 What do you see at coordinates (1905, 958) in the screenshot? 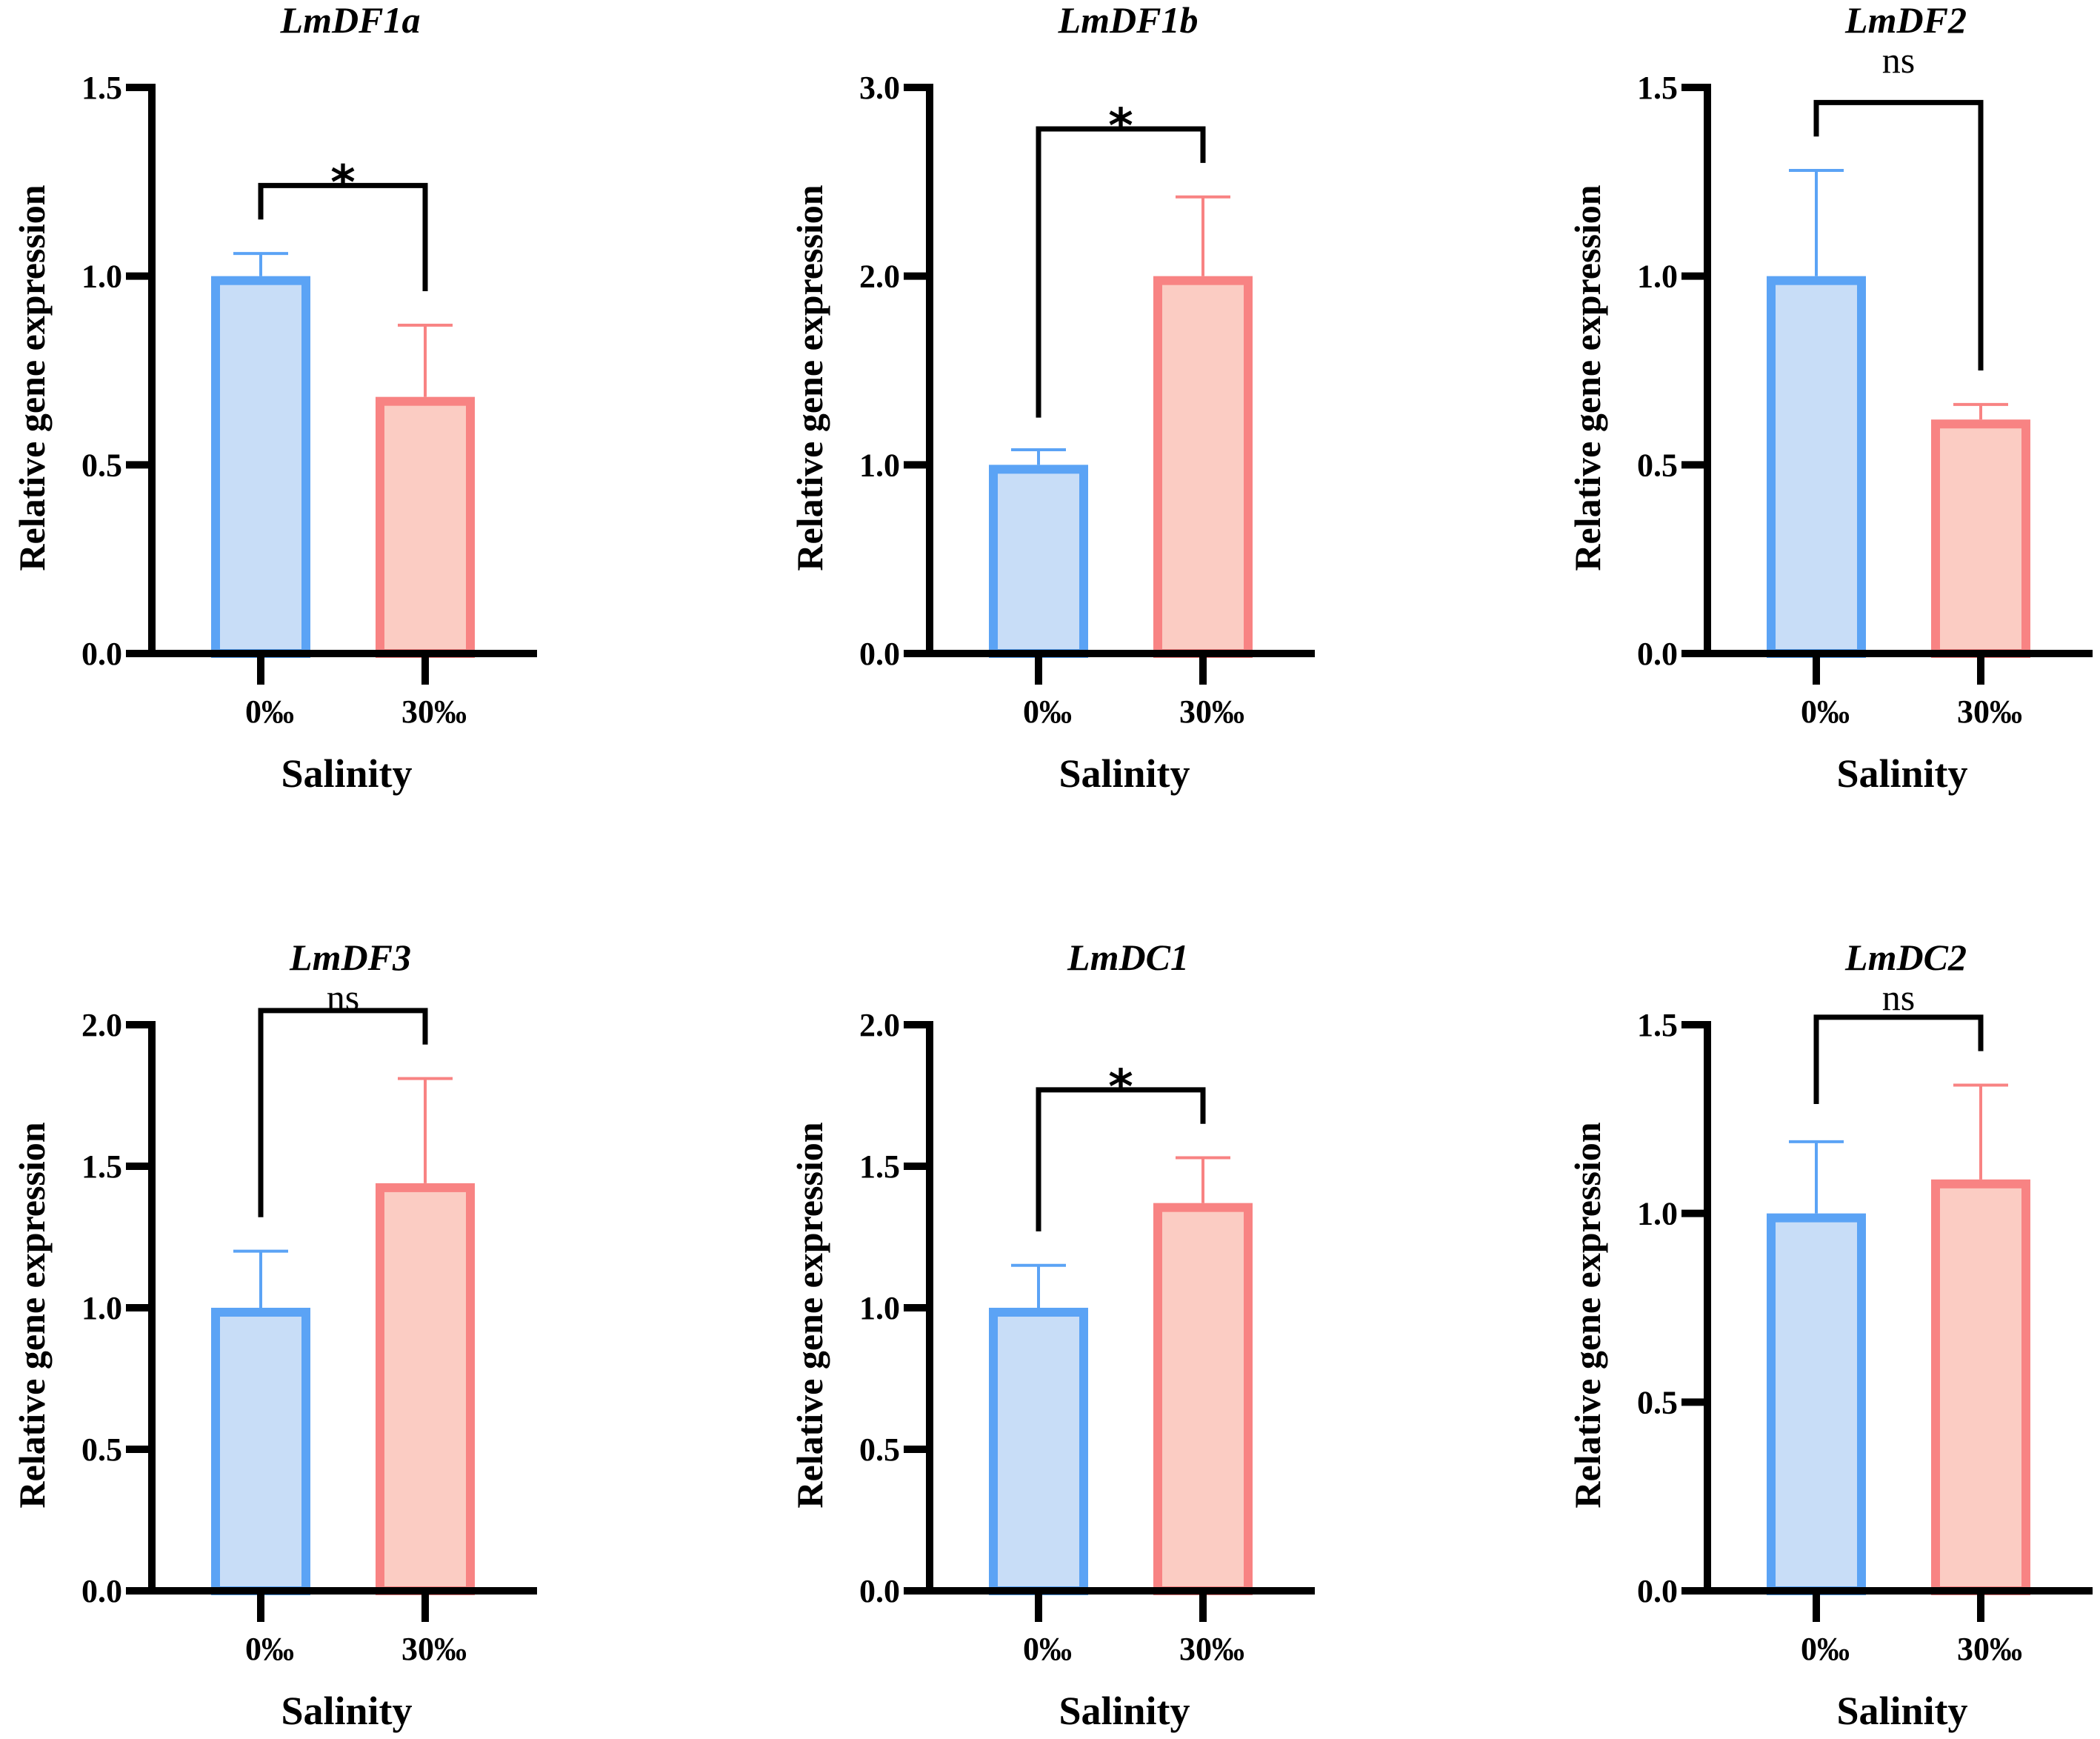
I see `chart-title: LmDC2` at bounding box center [1905, 958].